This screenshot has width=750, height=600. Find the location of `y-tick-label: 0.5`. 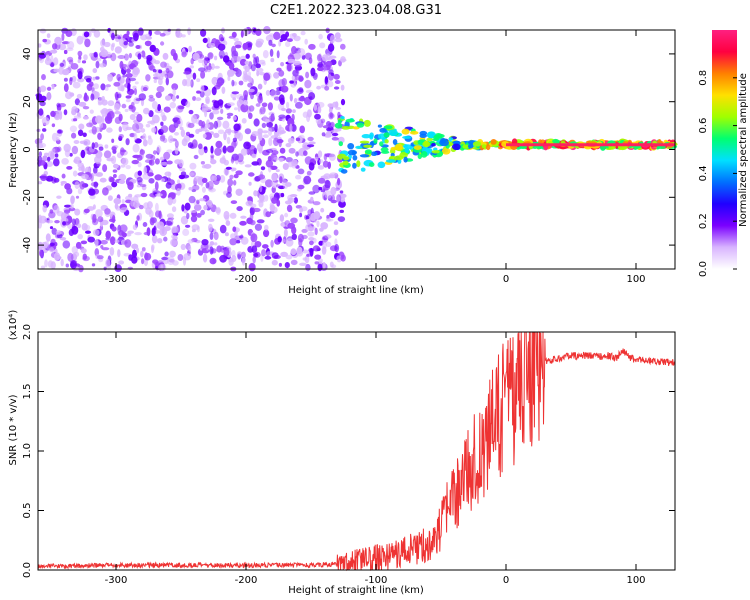

y-tick-label: 0.5 is located at coordinates (27, 511).